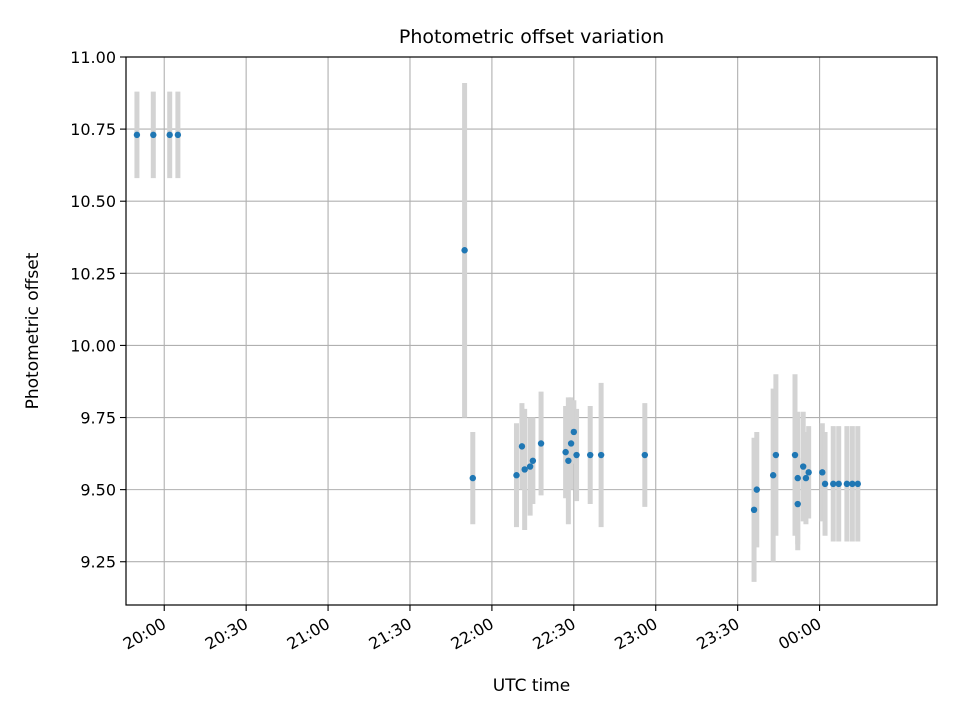 Image resolution: width=960 pixels, height=720 pixels. I want to click on x-axis-label: UTC time, so click(532, 686).